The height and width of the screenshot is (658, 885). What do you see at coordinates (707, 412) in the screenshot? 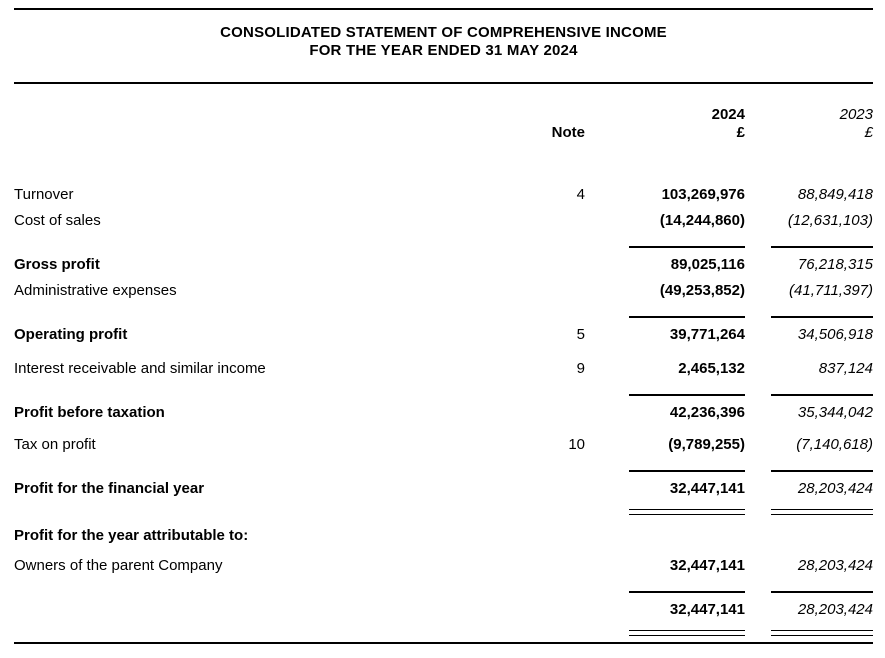
I see `value-2024: 42,236,396` at bounding box center [707, 412].